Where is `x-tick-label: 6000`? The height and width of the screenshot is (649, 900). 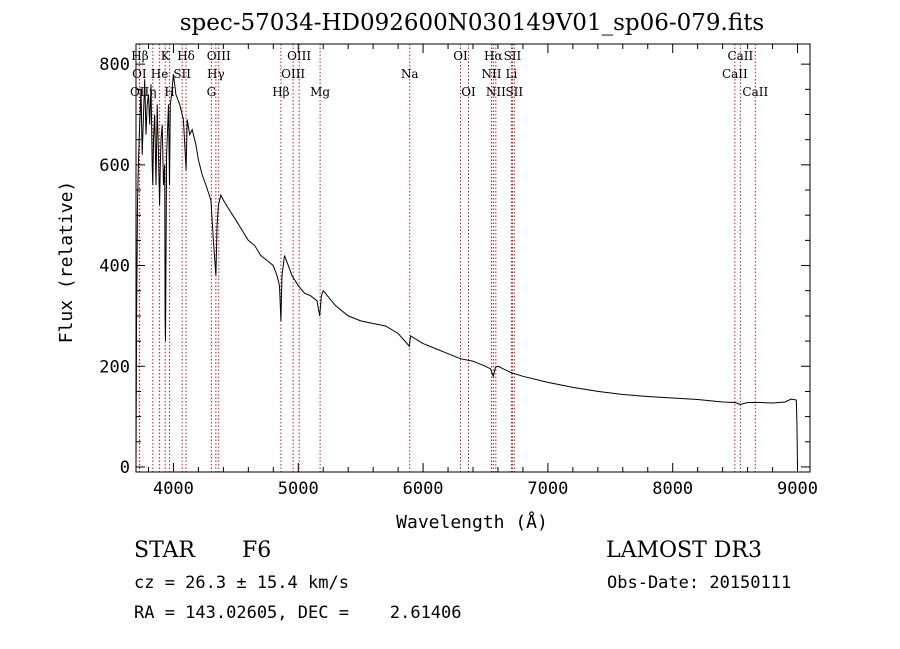
x-tick-label: 6000 is located at coordinates (423, 489).